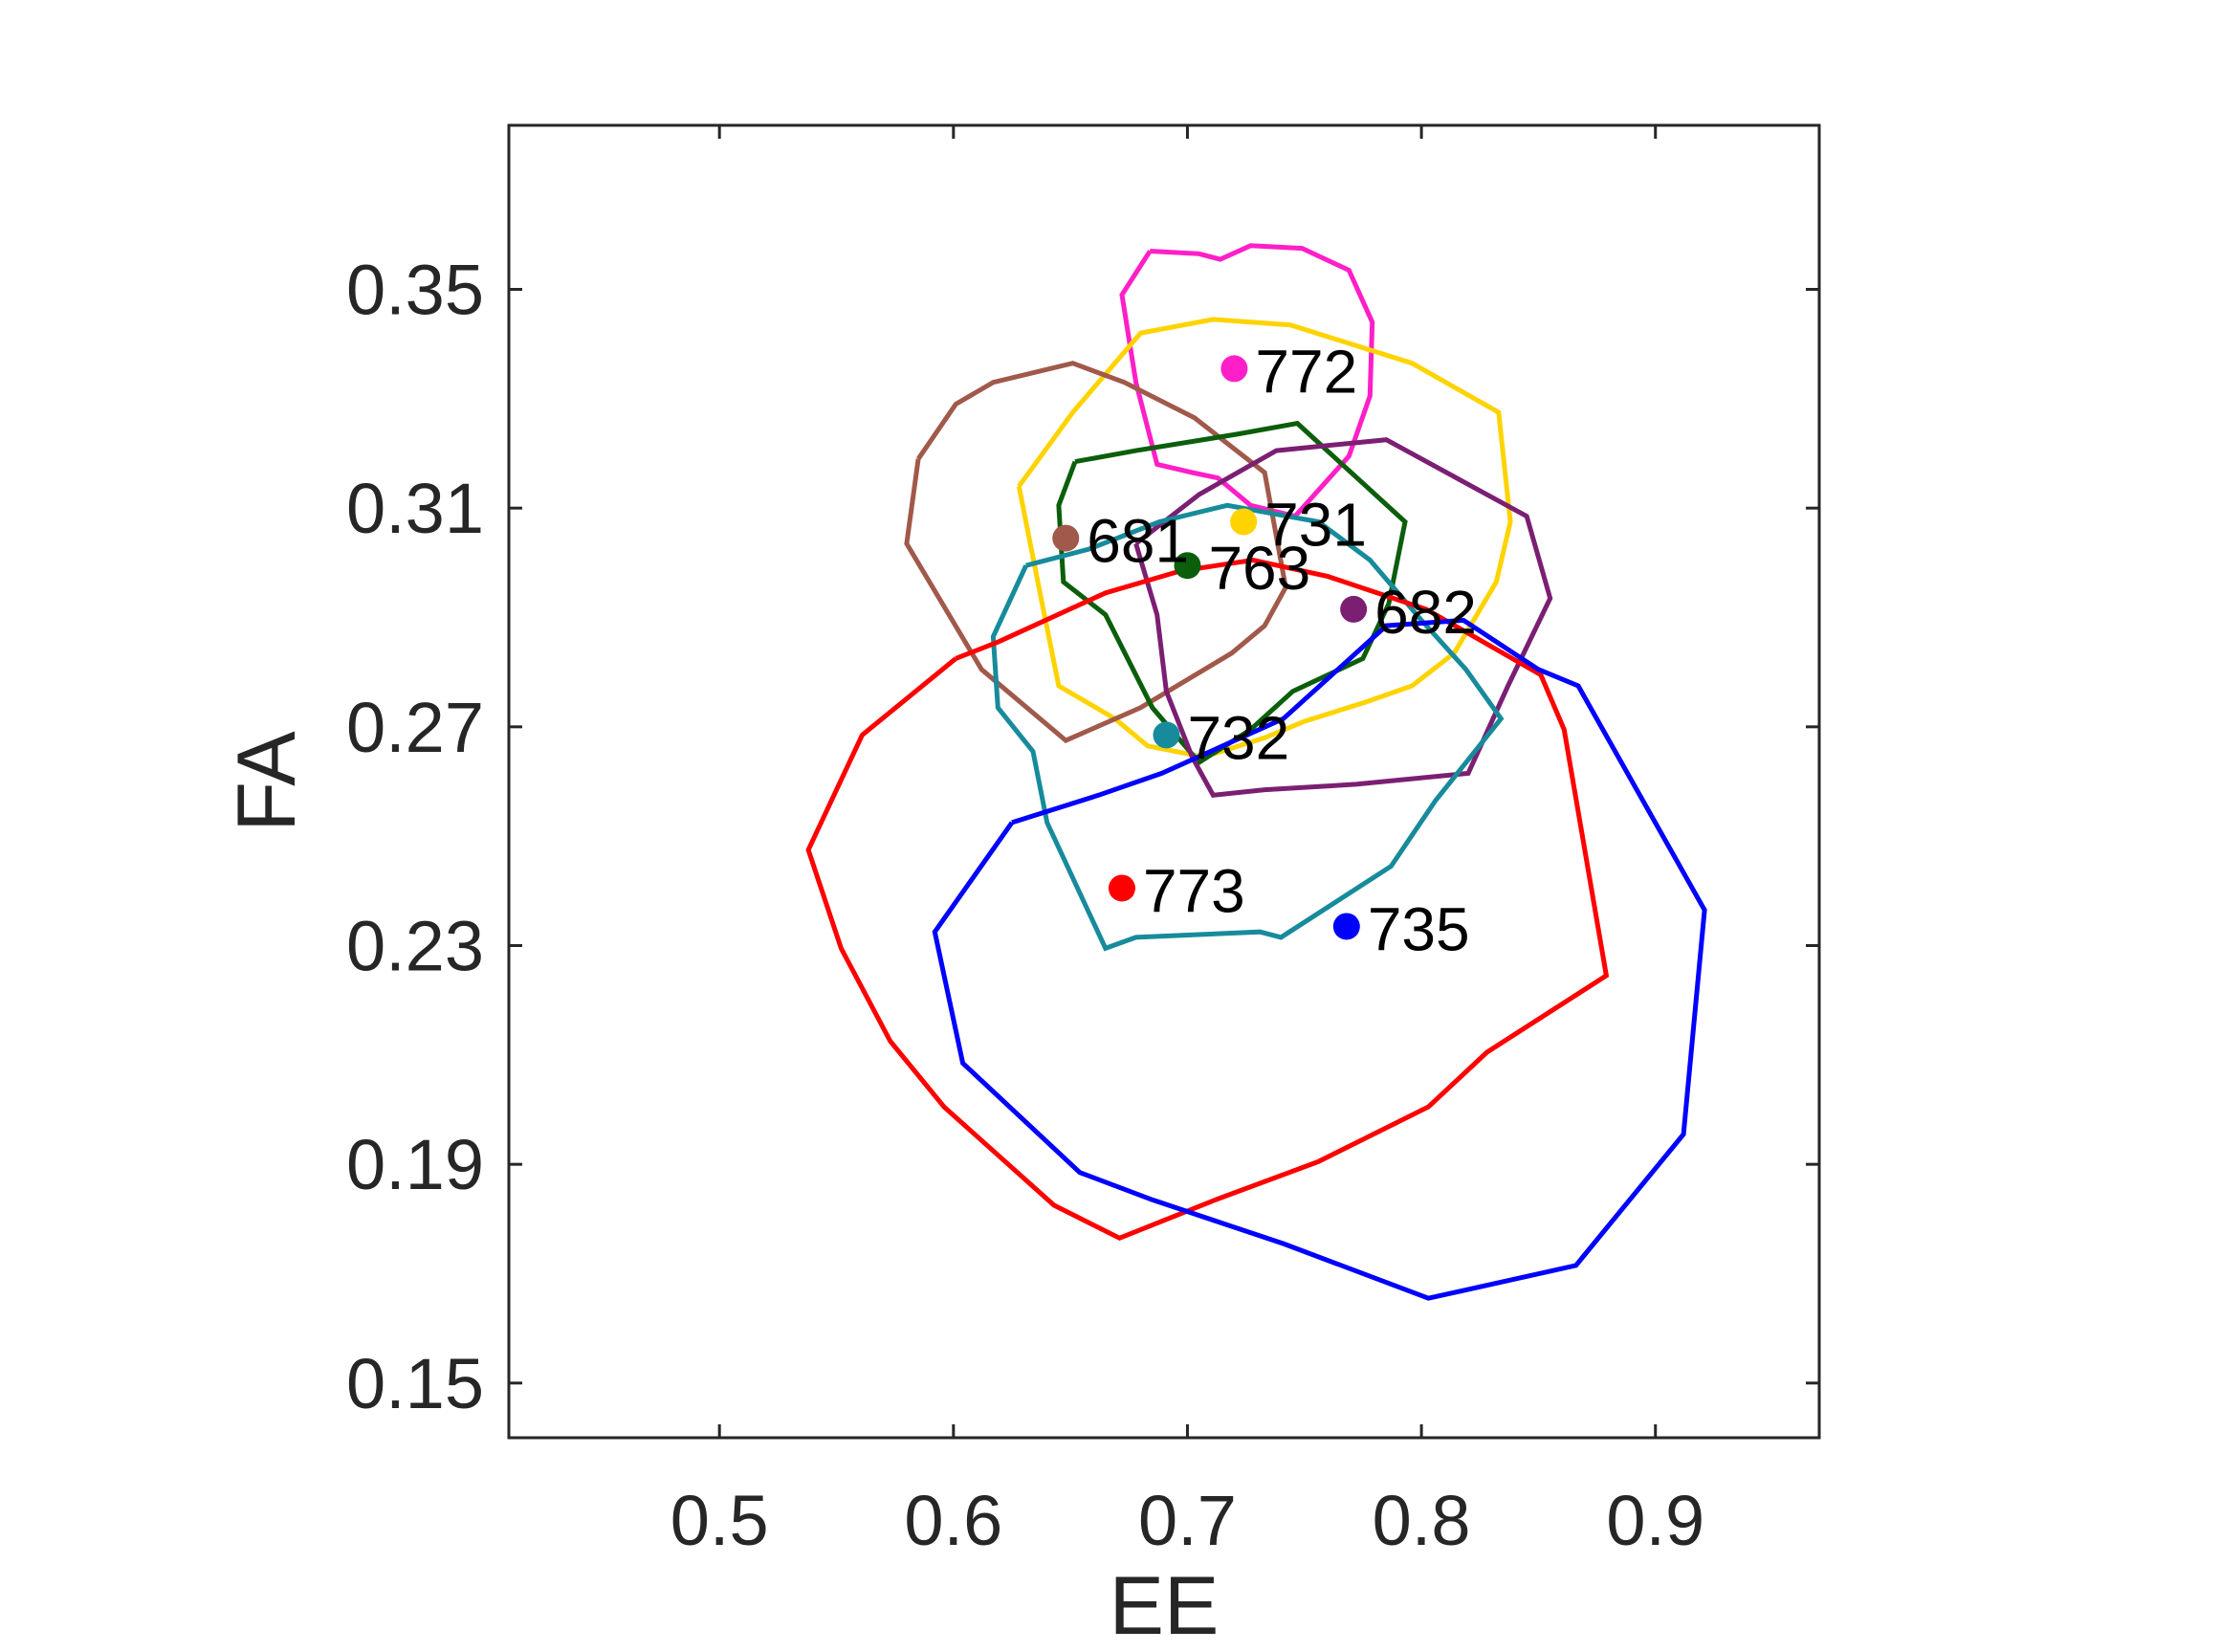 The image size is (2220, 1652). Describe the element at coordinates (415, 1383) in the screenshot. I see `y-tick-label: 0.15` at that location.